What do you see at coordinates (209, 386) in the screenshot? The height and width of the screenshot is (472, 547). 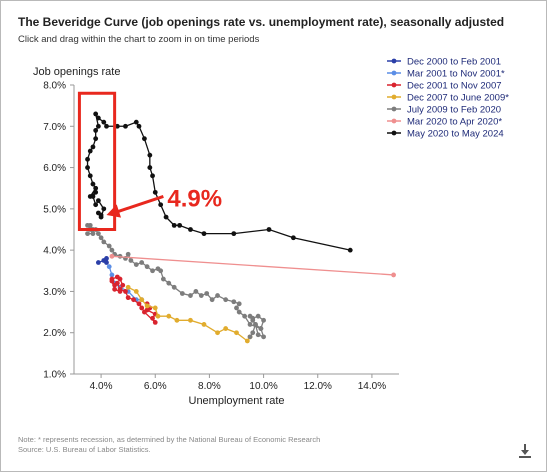 I see `x-tick-label: 8.0%` at bounding box center [209, 386].